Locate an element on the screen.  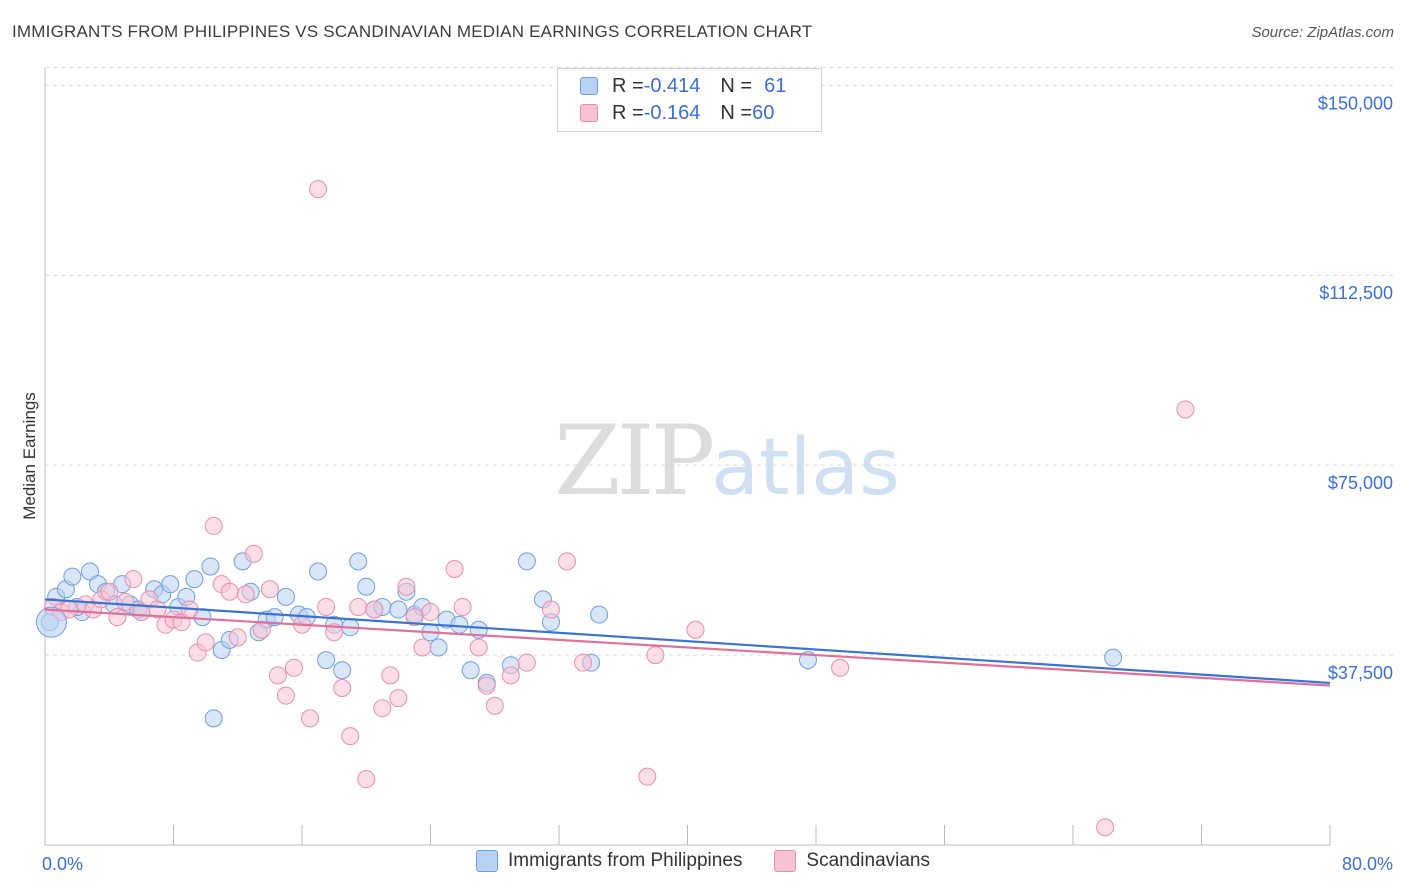
legend-item-scandinavians: Scandinavians is located at coordinates (852, 861).